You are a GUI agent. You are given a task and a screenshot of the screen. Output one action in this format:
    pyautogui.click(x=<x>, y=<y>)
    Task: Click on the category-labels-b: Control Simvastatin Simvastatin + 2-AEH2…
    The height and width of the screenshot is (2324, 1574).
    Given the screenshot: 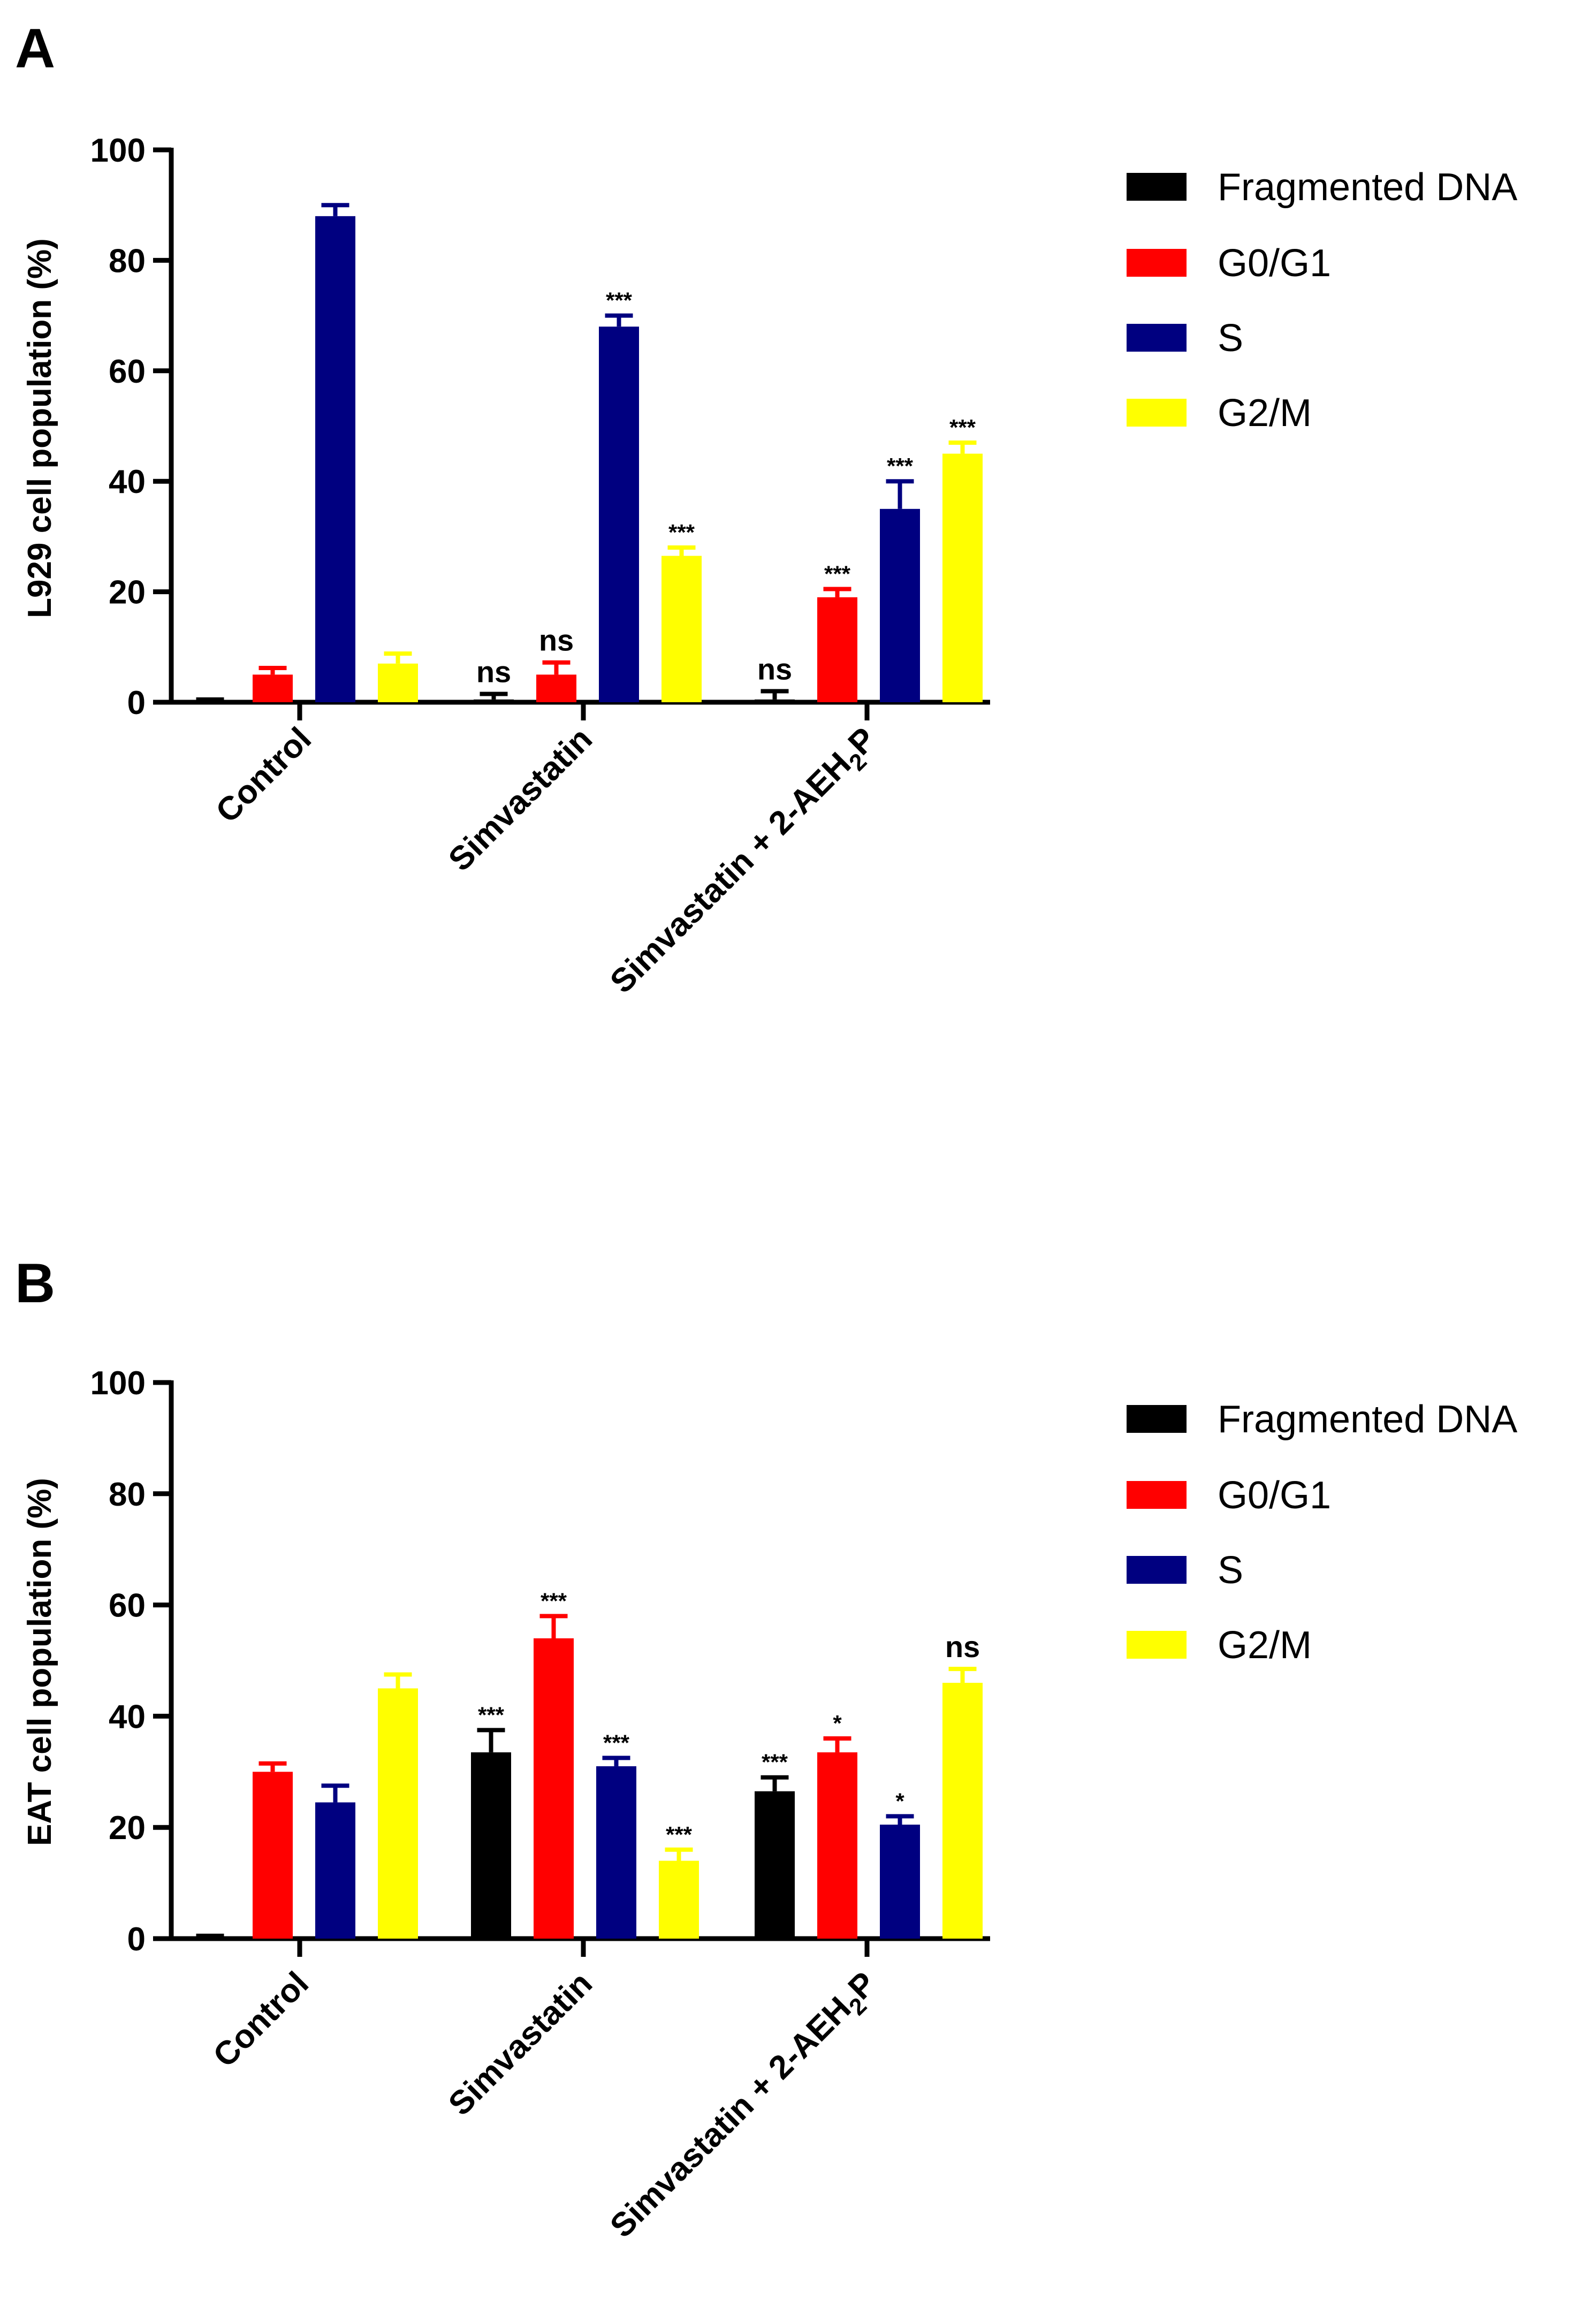 What is the action you would take?
    pyautogui.click(x=546, y=2107)
    